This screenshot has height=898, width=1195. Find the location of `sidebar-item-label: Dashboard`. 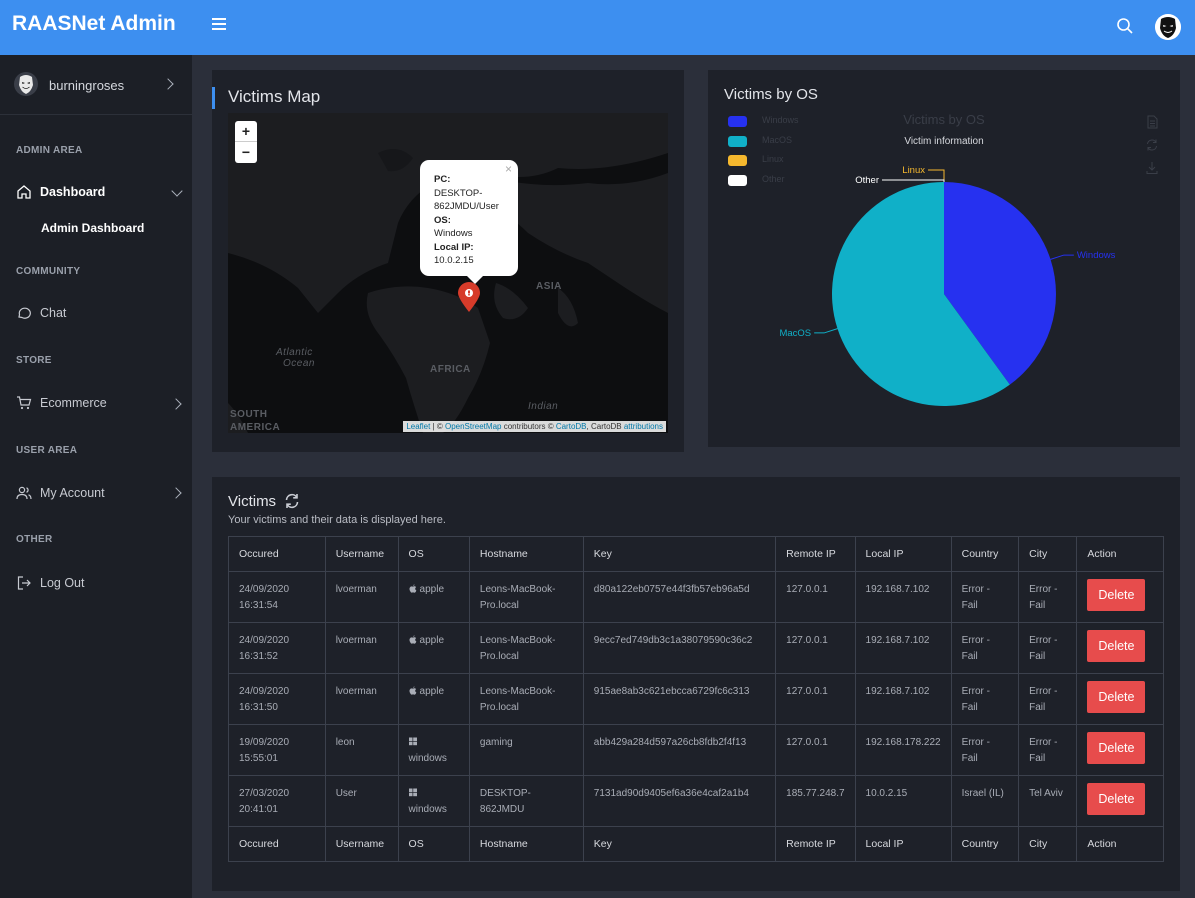

sidebar-item-label: Dashboard is located at coordinates (73, 192).